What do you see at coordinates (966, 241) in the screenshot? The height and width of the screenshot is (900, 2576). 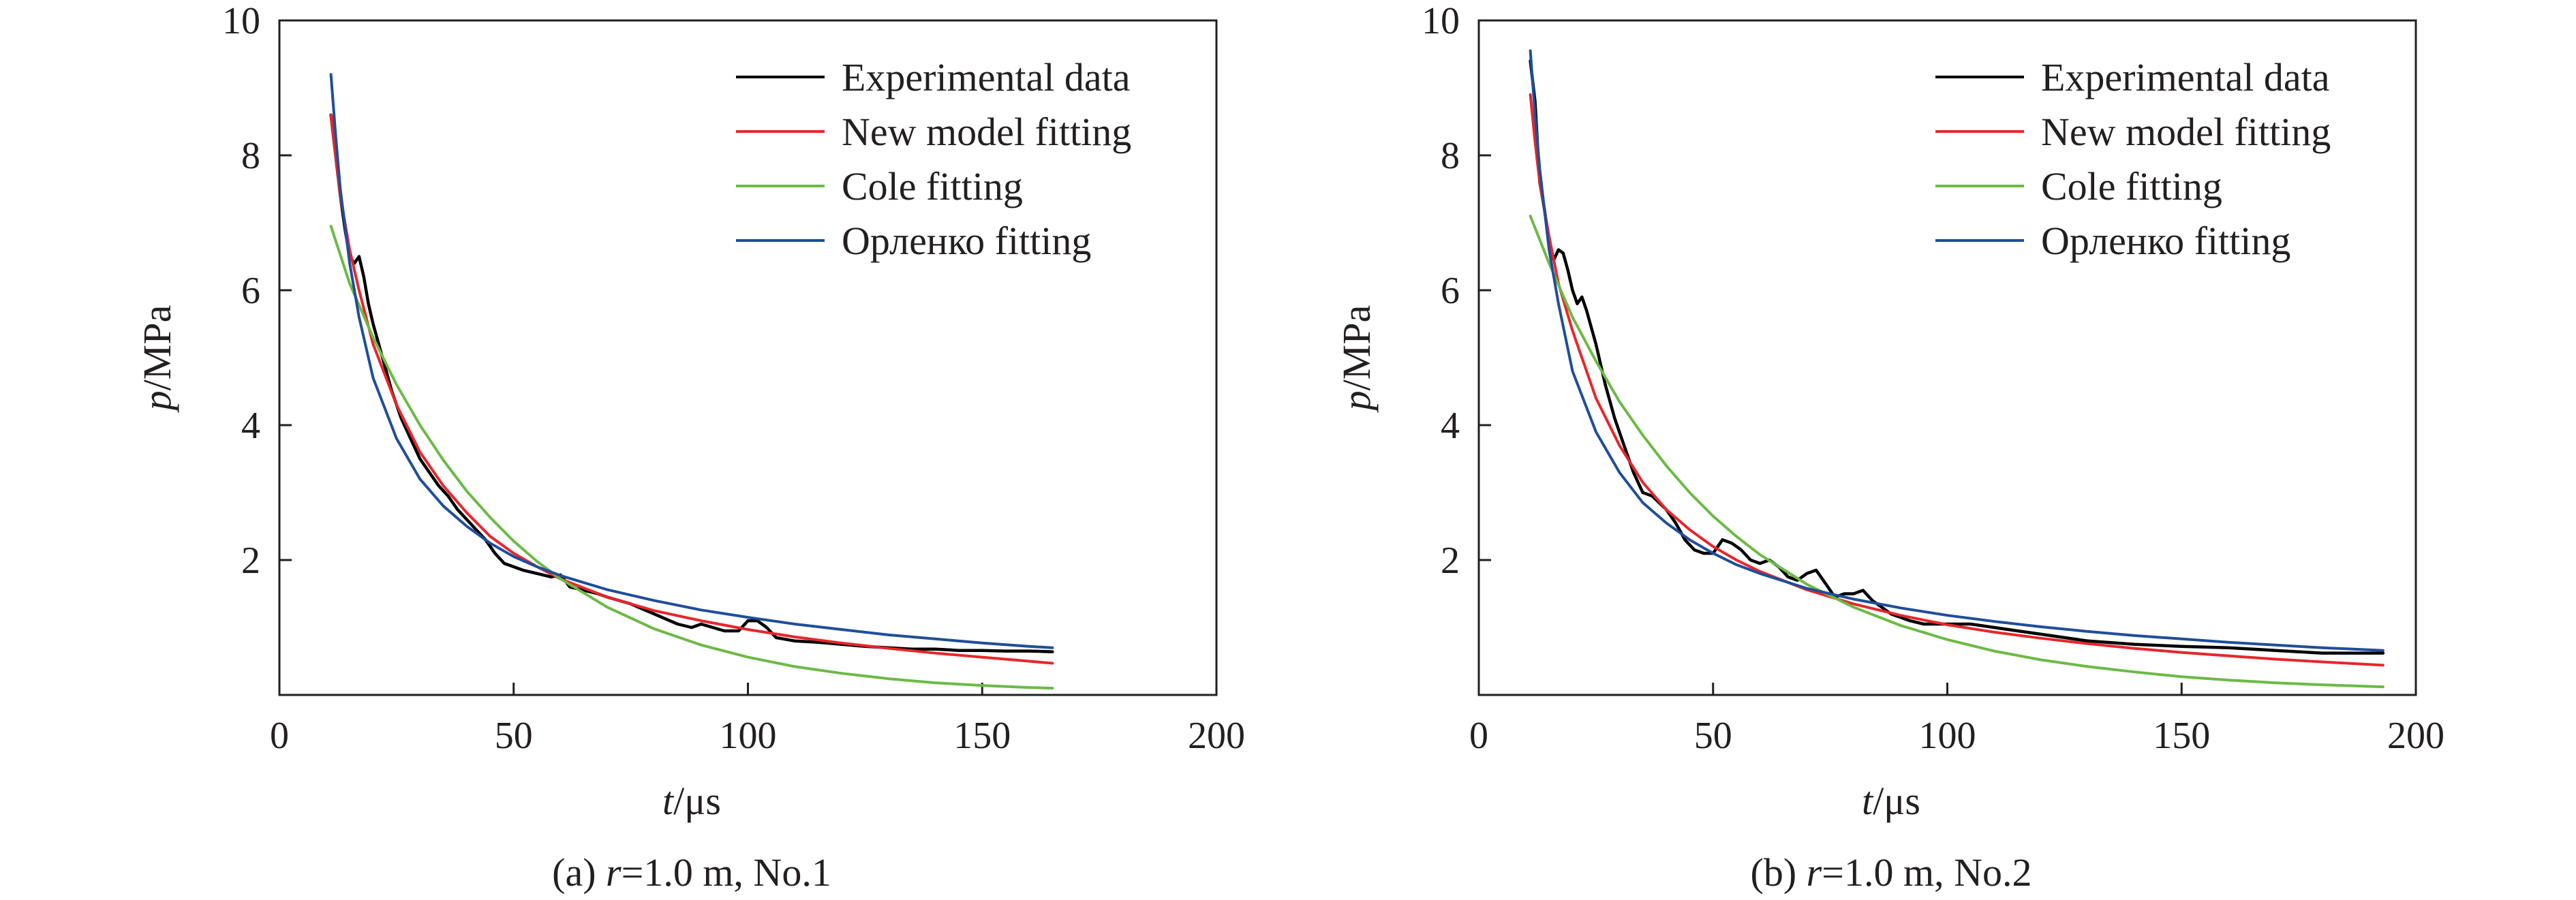 I see `legend-label-a-4: Орленко fitting` at bounding box center [966, 241].